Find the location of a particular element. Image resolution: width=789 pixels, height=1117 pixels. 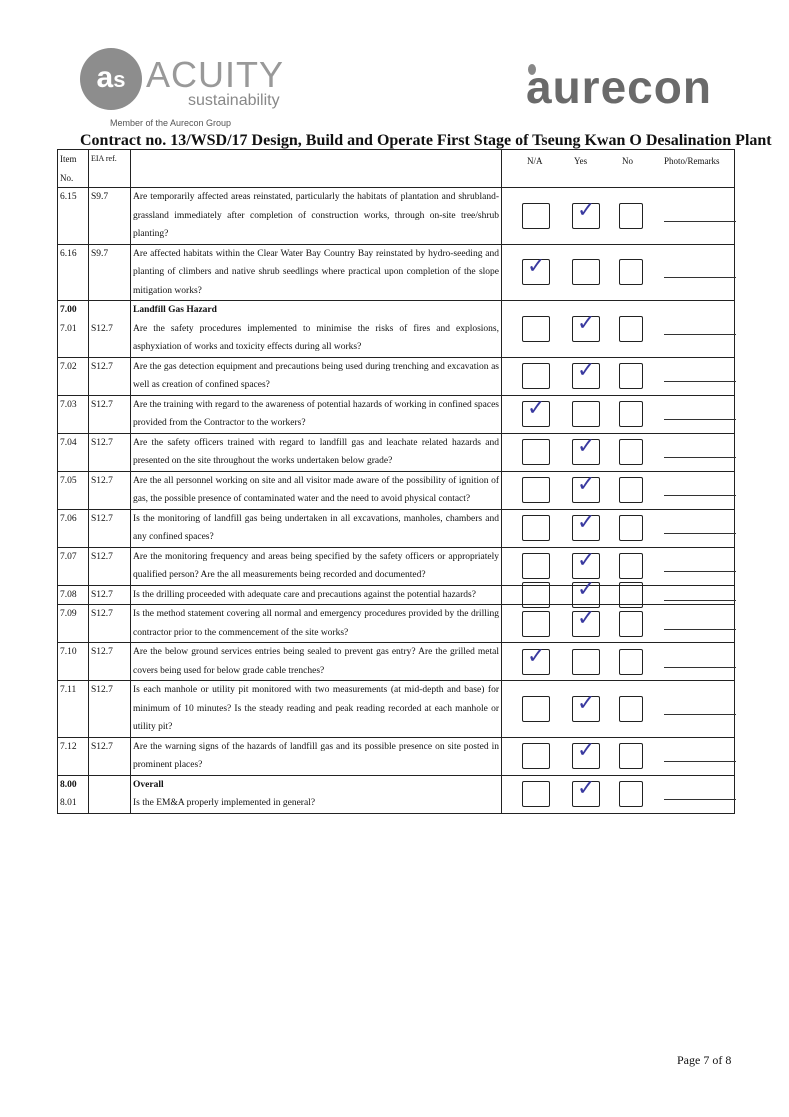

item-cell: 7.04 is located at coordinates (73, 452).